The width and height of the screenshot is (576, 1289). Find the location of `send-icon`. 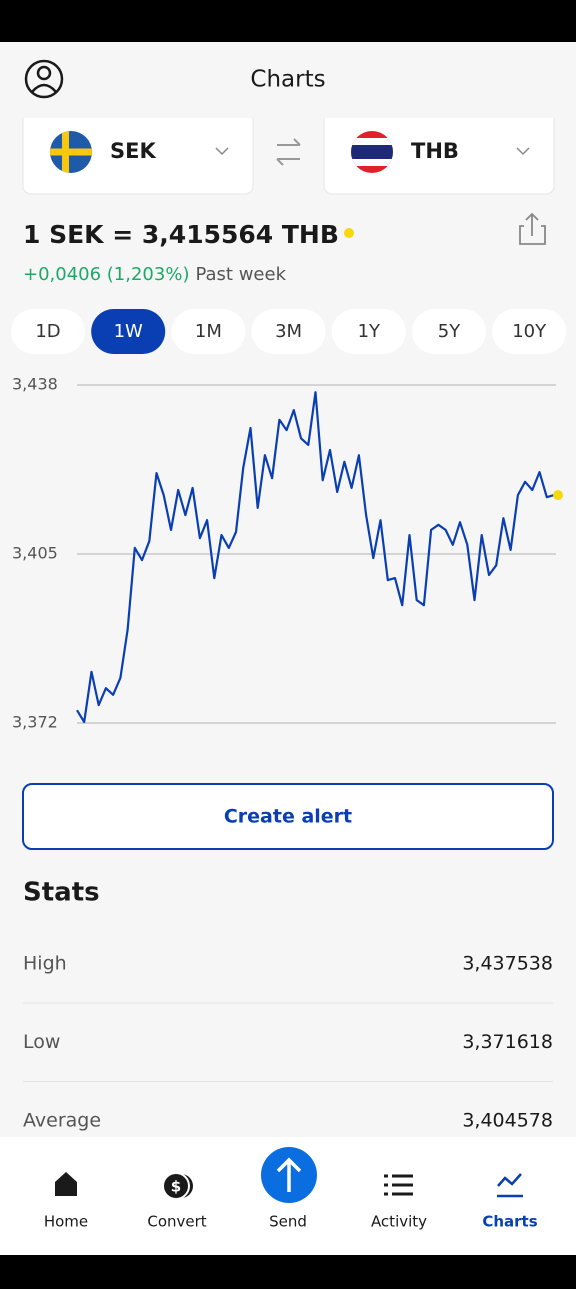

send-icon is located at coordinates (289, 1174).